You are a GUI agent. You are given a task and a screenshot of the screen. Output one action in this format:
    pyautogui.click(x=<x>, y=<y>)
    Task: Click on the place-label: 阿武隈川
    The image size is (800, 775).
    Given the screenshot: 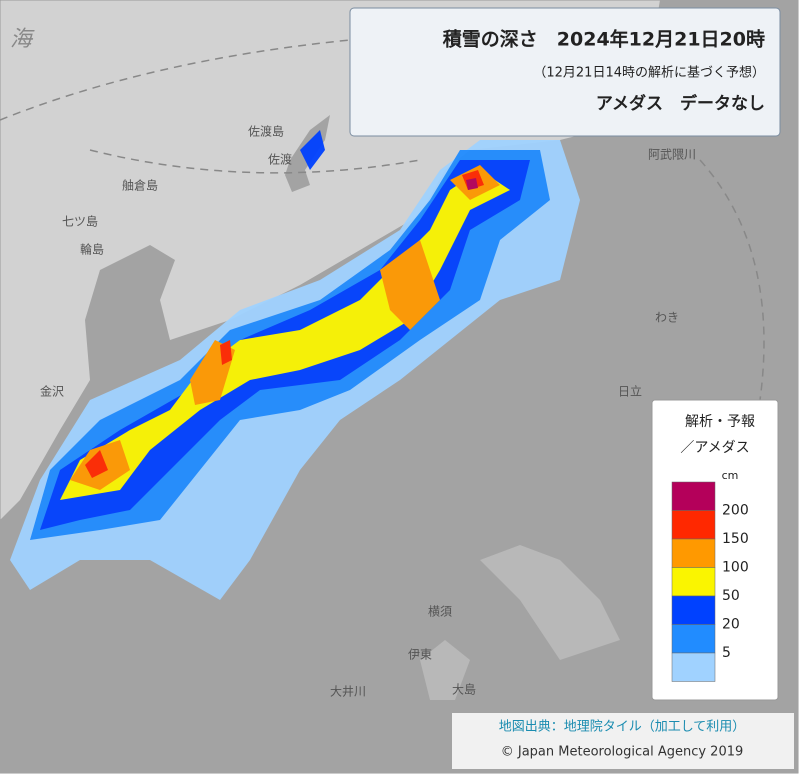 What is the action you would take?
    pyautogui.click(x=672, y=155)
    